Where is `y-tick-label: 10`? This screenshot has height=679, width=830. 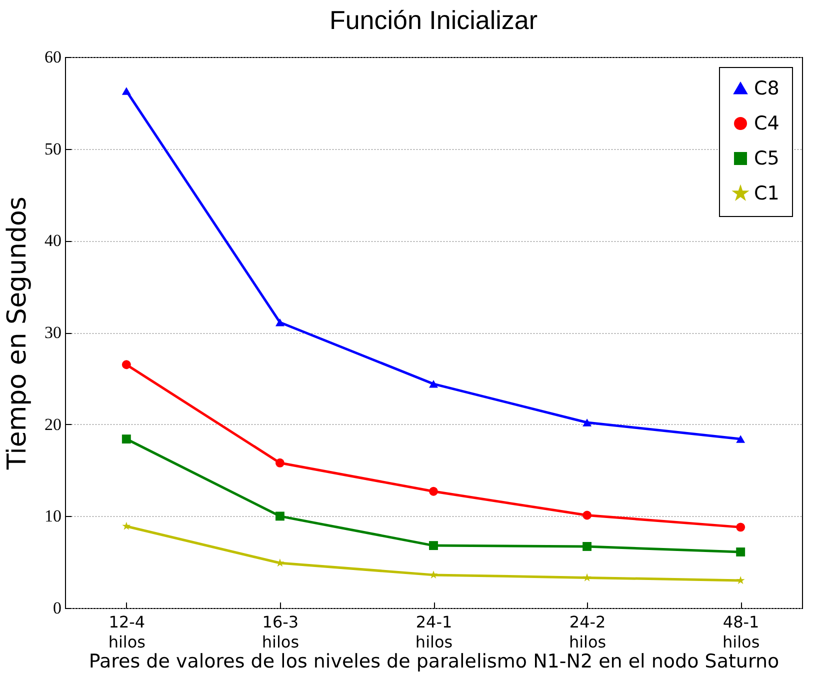 y-tick-label: 10 is located at coordinates (53, 516).